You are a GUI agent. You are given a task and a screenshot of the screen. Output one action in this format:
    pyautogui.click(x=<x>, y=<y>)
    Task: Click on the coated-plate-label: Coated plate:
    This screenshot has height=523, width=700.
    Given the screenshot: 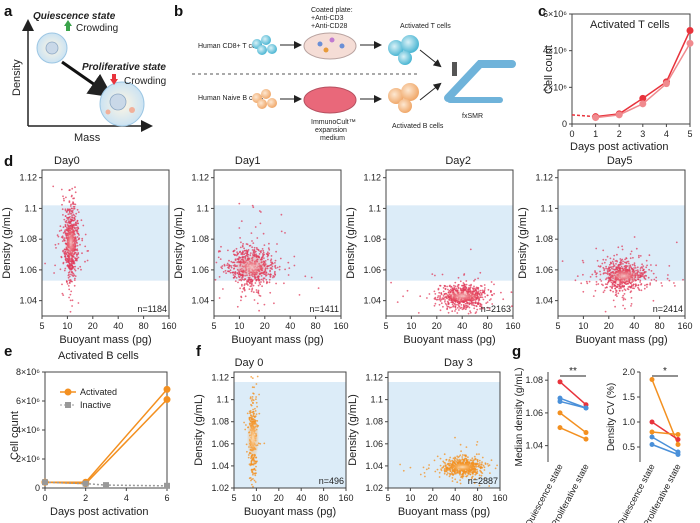 What is the action you would take?
    pyautogui.click(x=332, y=10)
    